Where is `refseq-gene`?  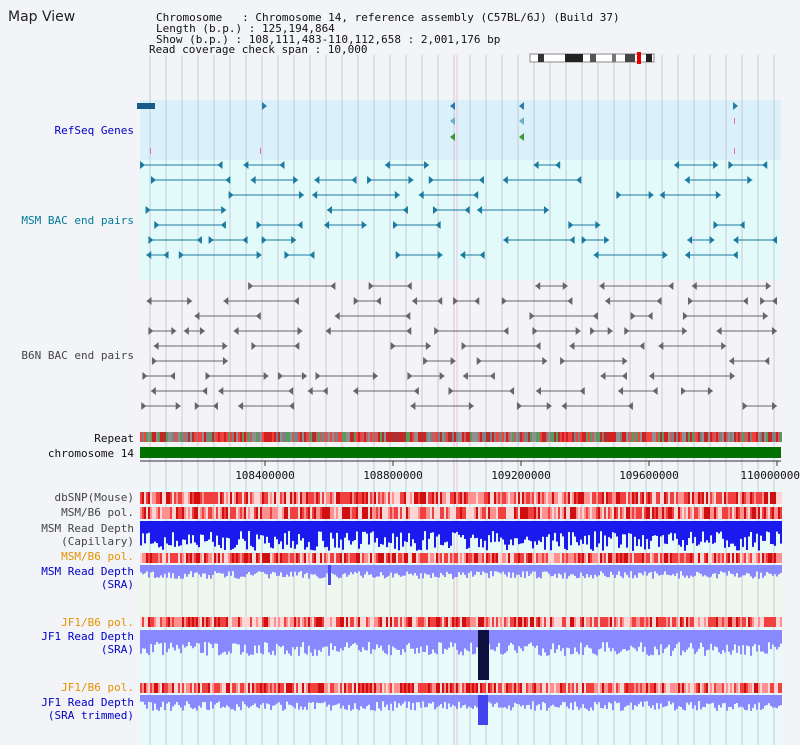 refseq-gene is located at coordinates (735, 106).